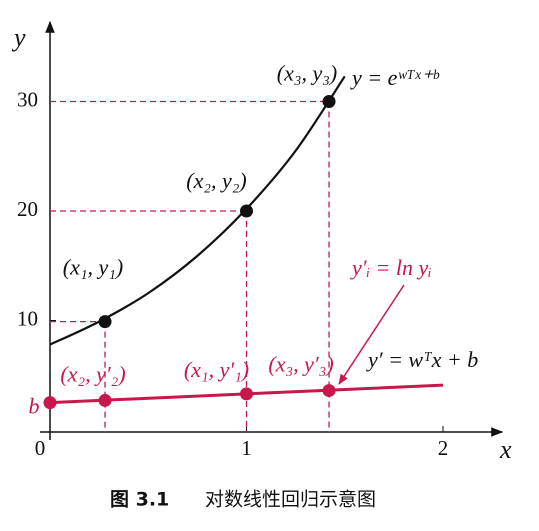  Describe the element at coordinates (216, 369) in the screenshot. I see `log-point-label: (x₁, y′₁)` at that location.